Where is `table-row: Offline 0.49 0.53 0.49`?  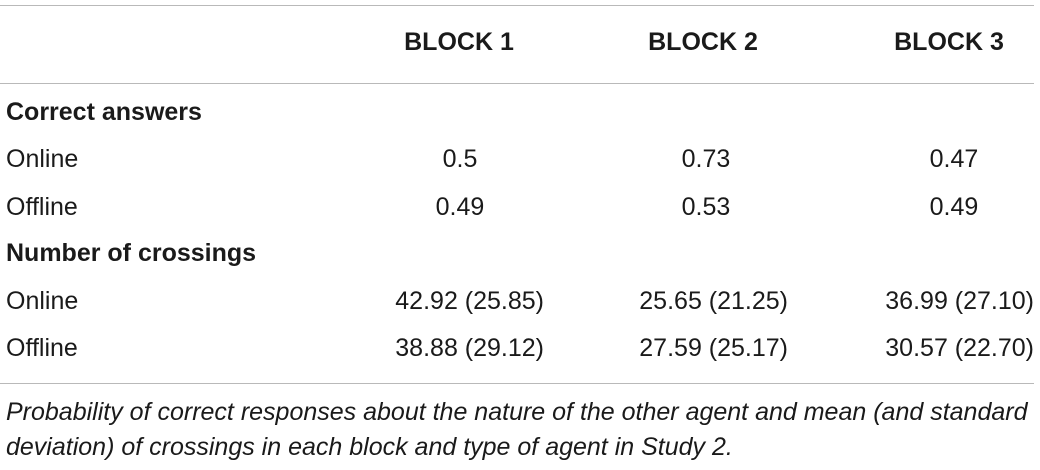
table-row: Offline 0.49 0.53 0.49 is located at coordinates (517, 207).